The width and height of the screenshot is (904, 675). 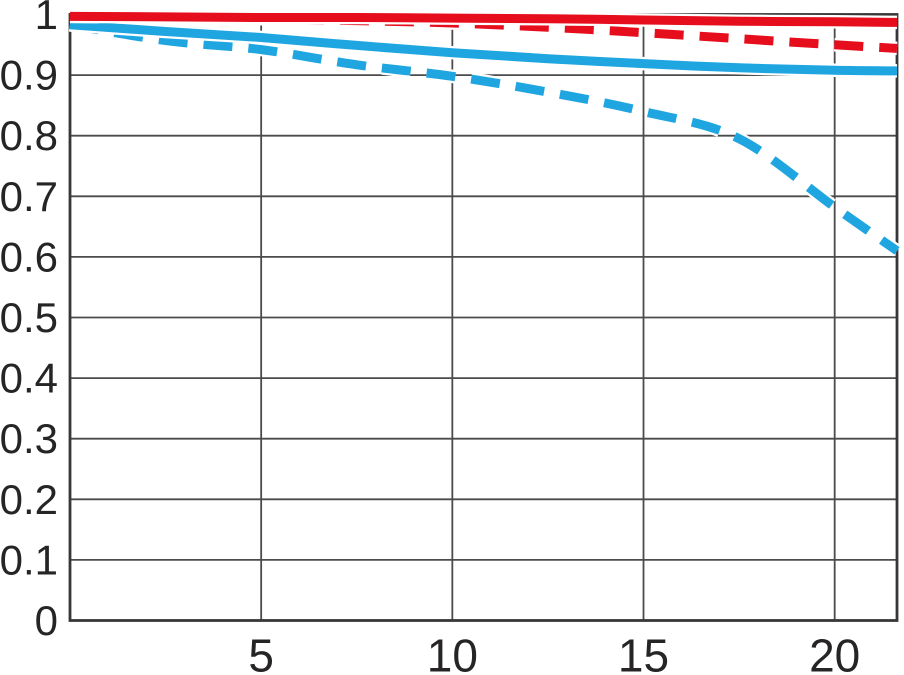 What do you see at coordinates (29, 256) in the screenshot?
I see `y-tick-label-0.6: 0.6` at bounding box center [29, 256].